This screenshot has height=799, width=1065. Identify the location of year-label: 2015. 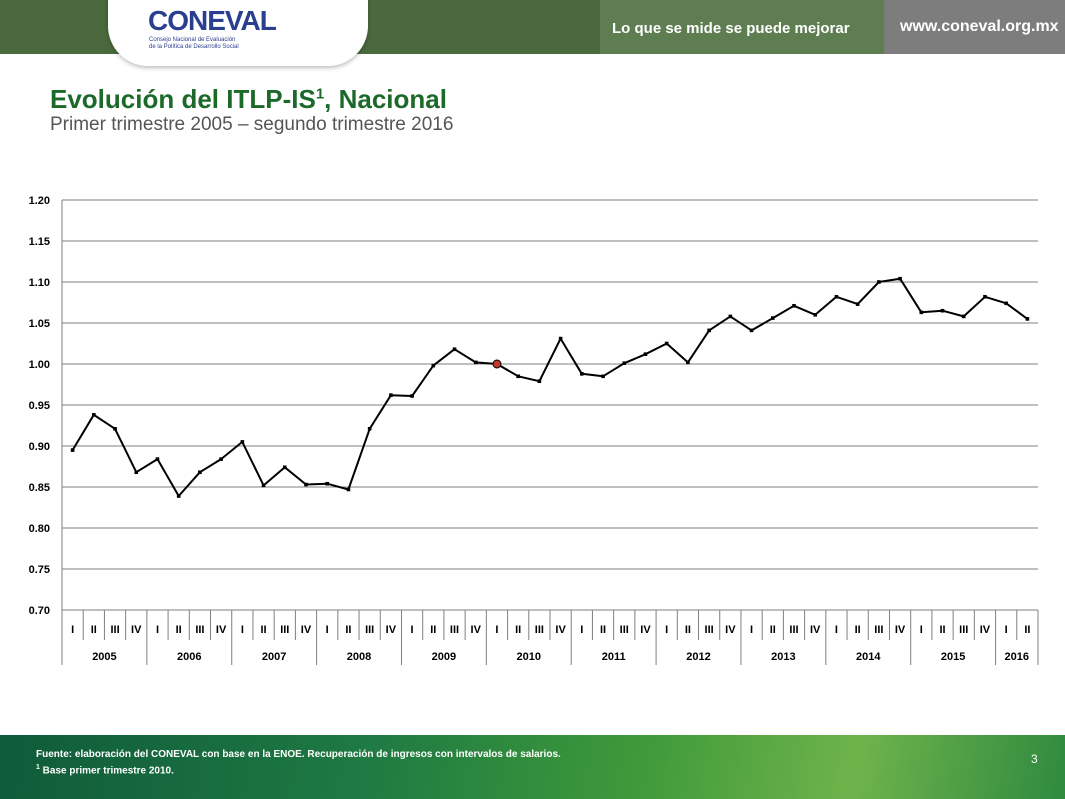
(953, 657).